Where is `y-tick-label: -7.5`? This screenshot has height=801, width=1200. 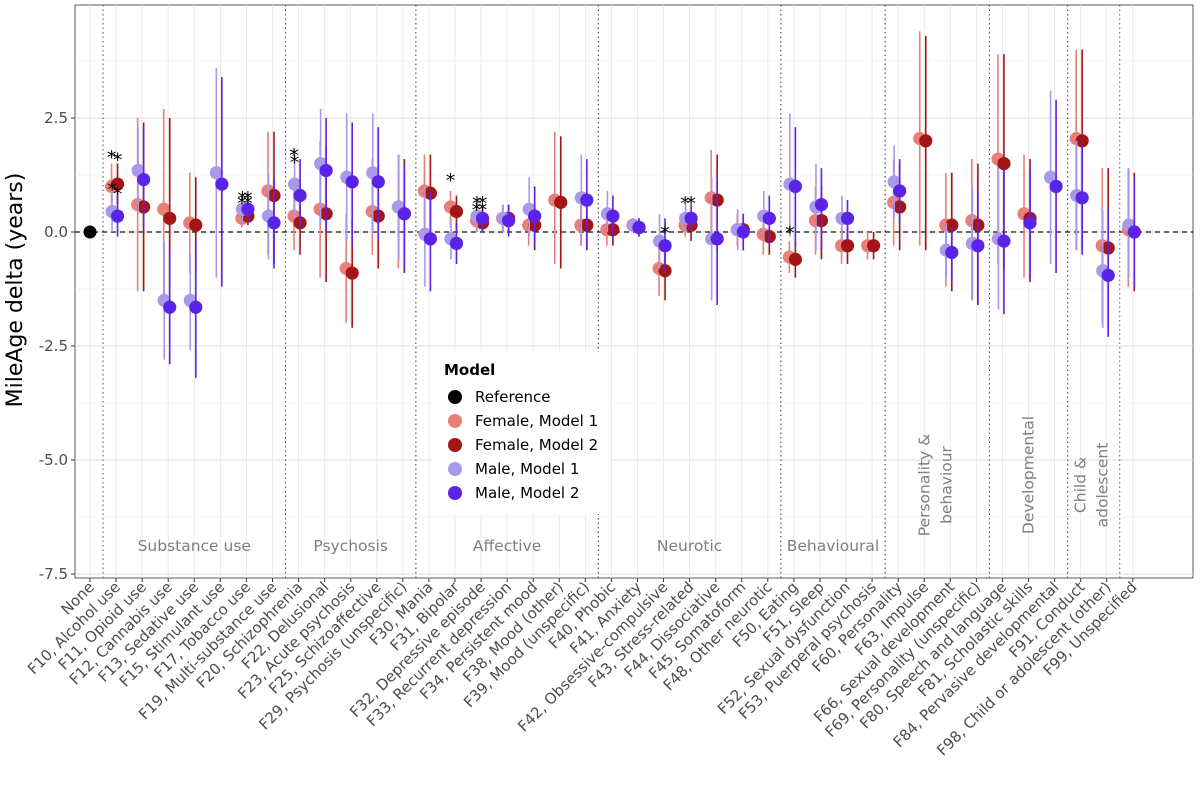 y-tick-label: -7.5 is located at coordinates (53, 574).